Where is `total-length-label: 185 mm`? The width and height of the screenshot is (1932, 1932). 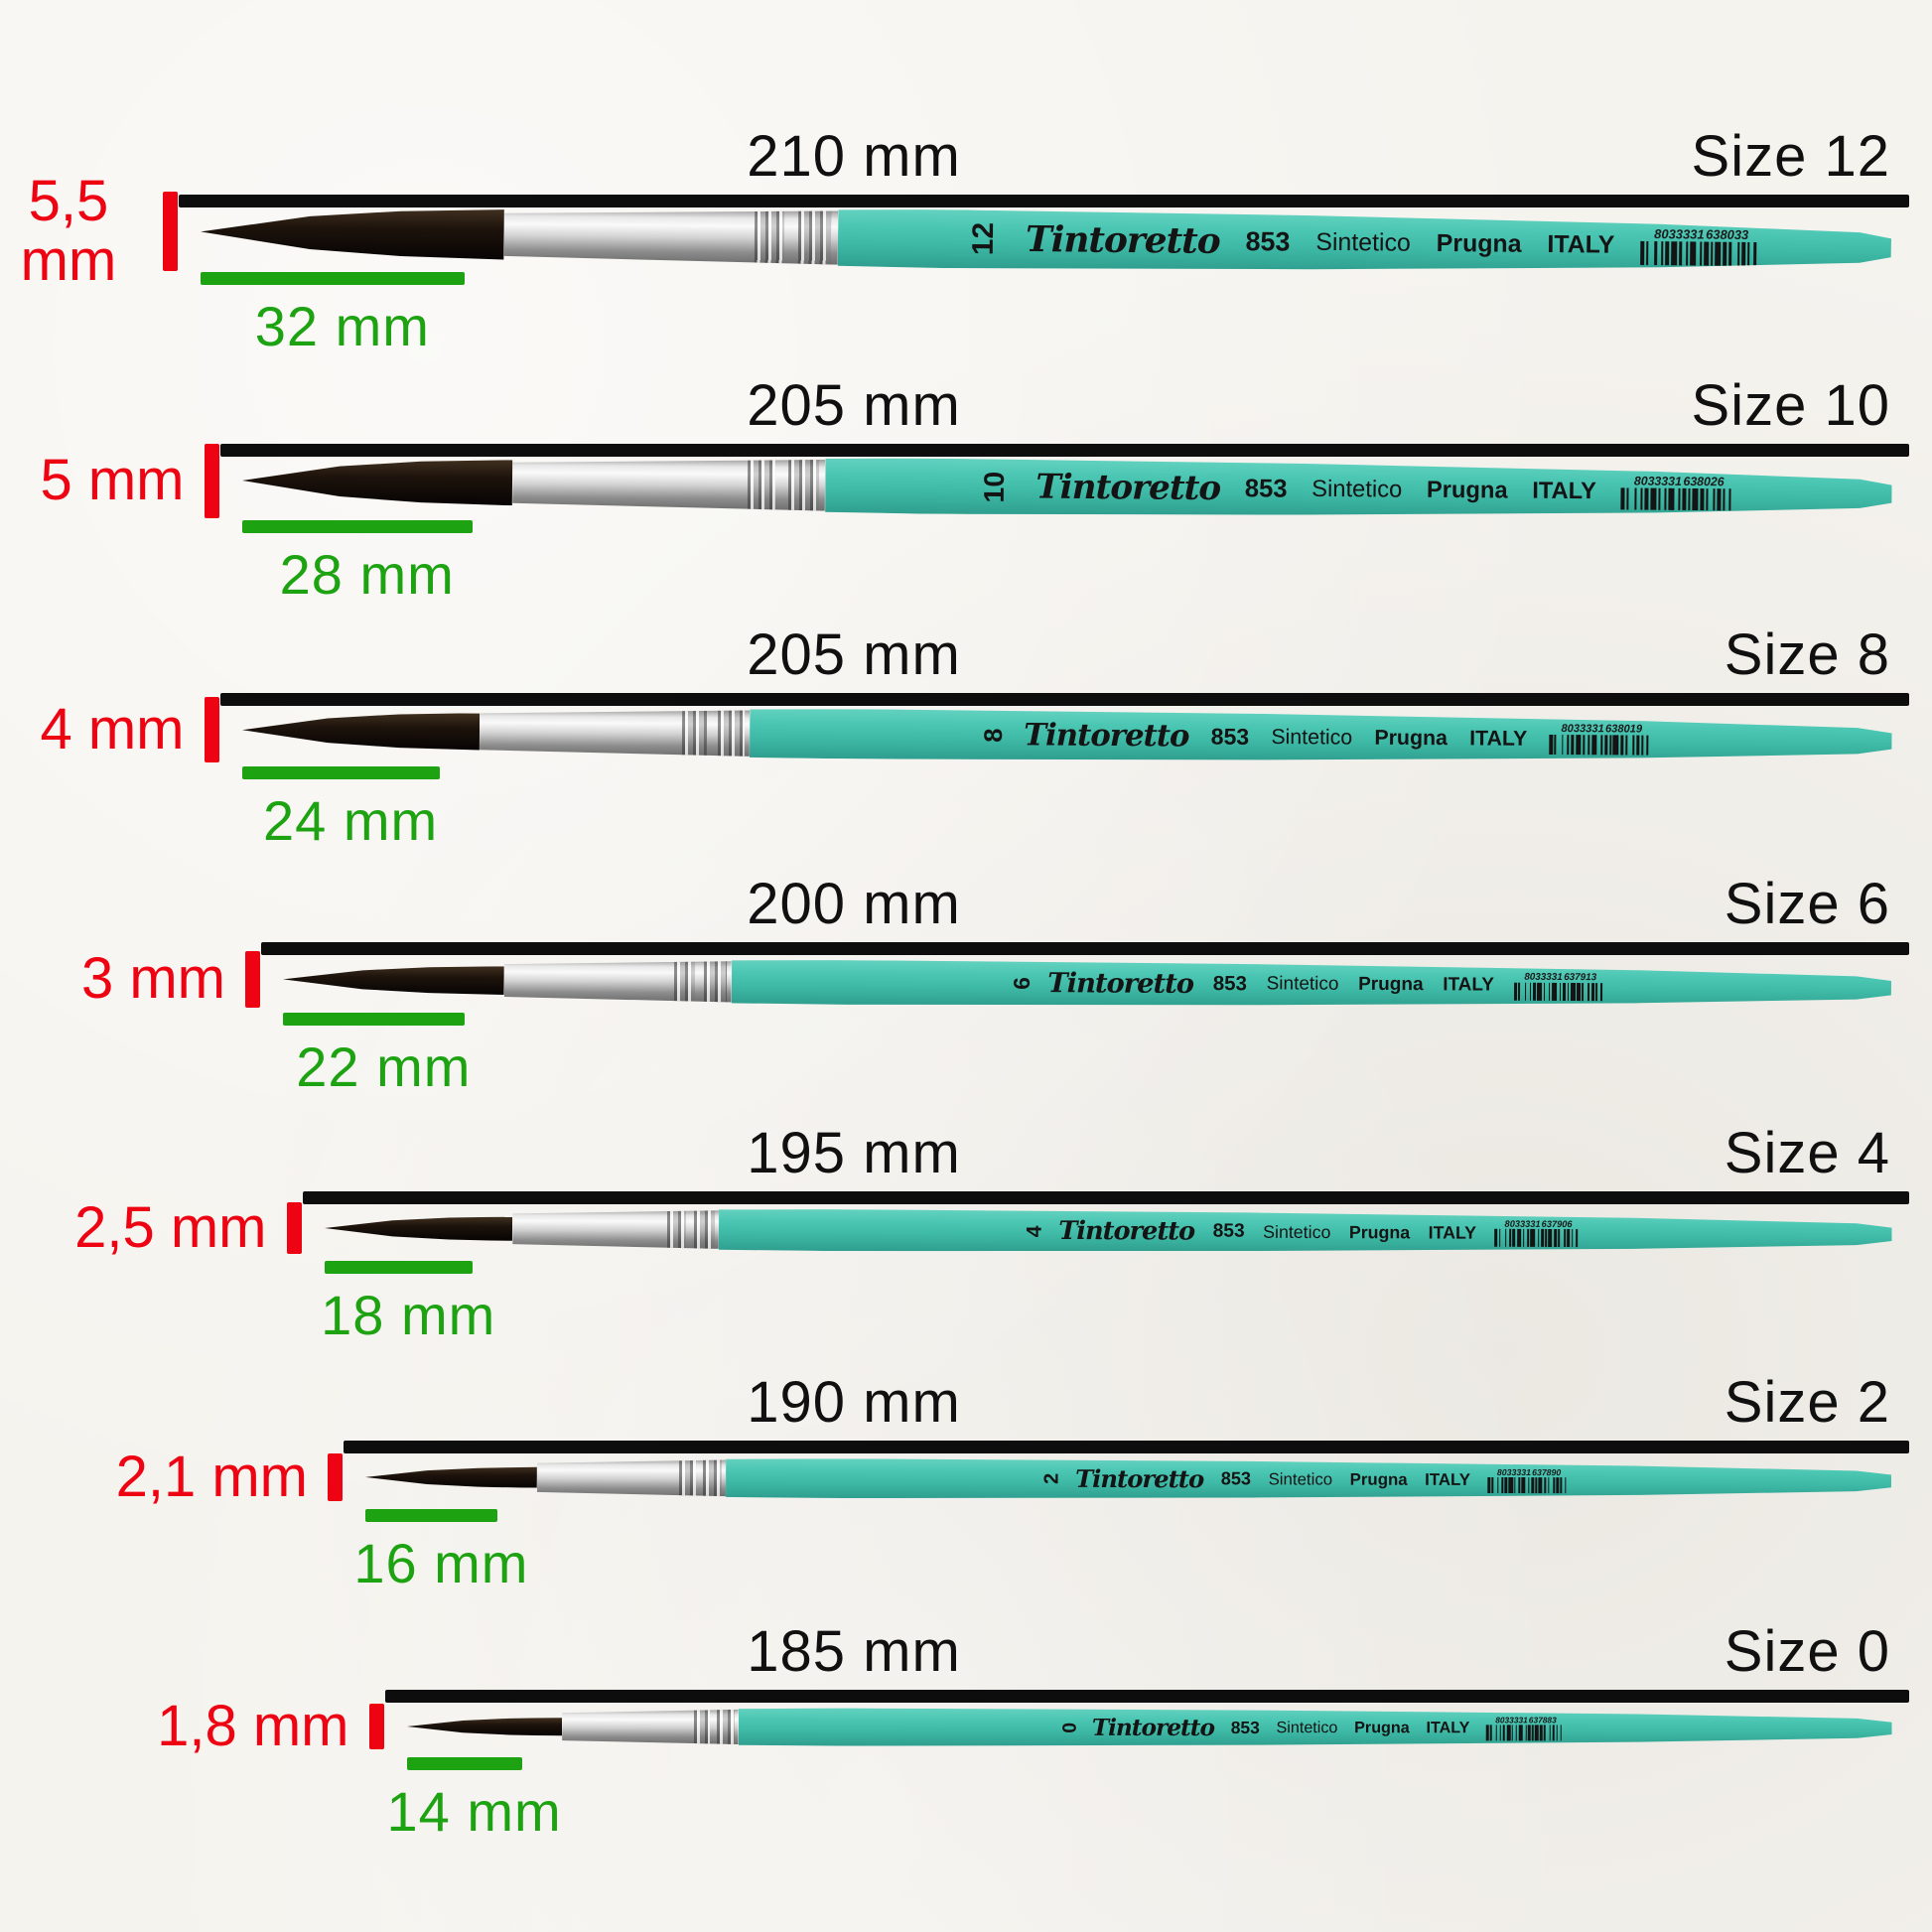 total-length-label: 185 mm is located at coordinates (854, 1652).